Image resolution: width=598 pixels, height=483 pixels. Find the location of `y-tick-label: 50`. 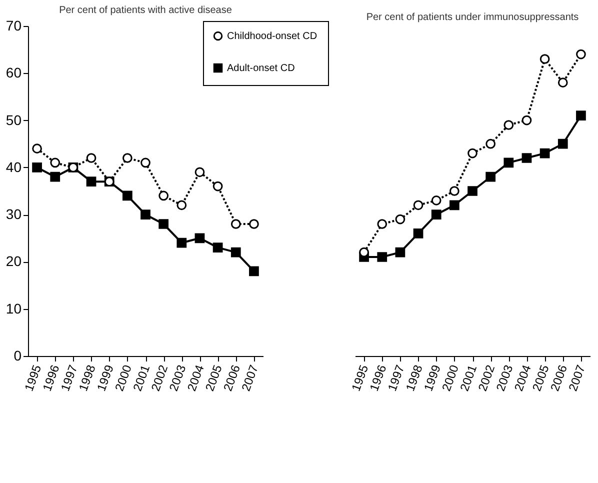

y-tick-label: 50 is located at coordinates (14, 120).